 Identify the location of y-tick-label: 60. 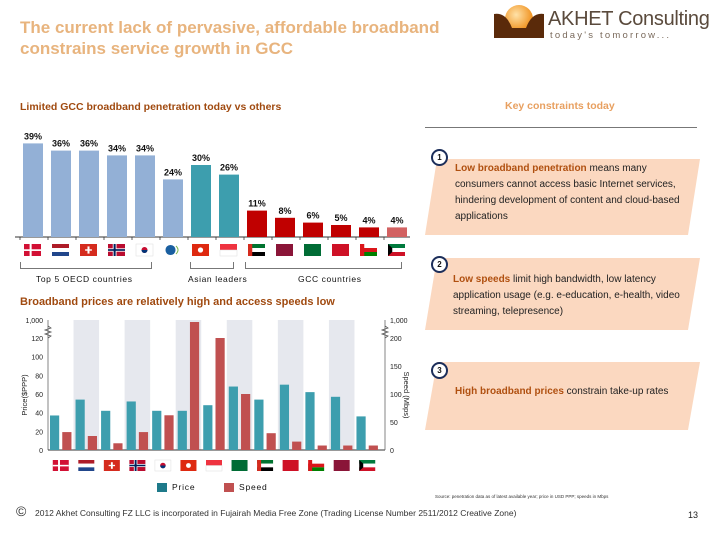
(39, 395).